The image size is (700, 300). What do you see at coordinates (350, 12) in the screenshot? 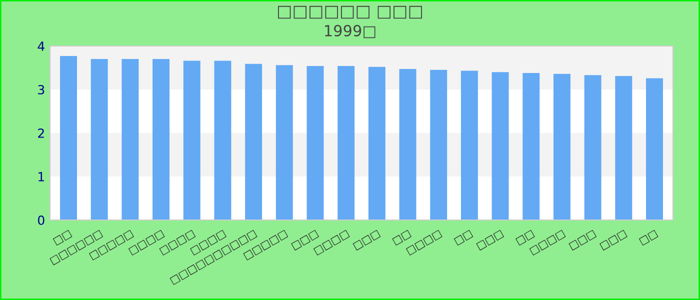
I see `chart-title: □□□□□□ □□□` at bounding box center [350, 12].